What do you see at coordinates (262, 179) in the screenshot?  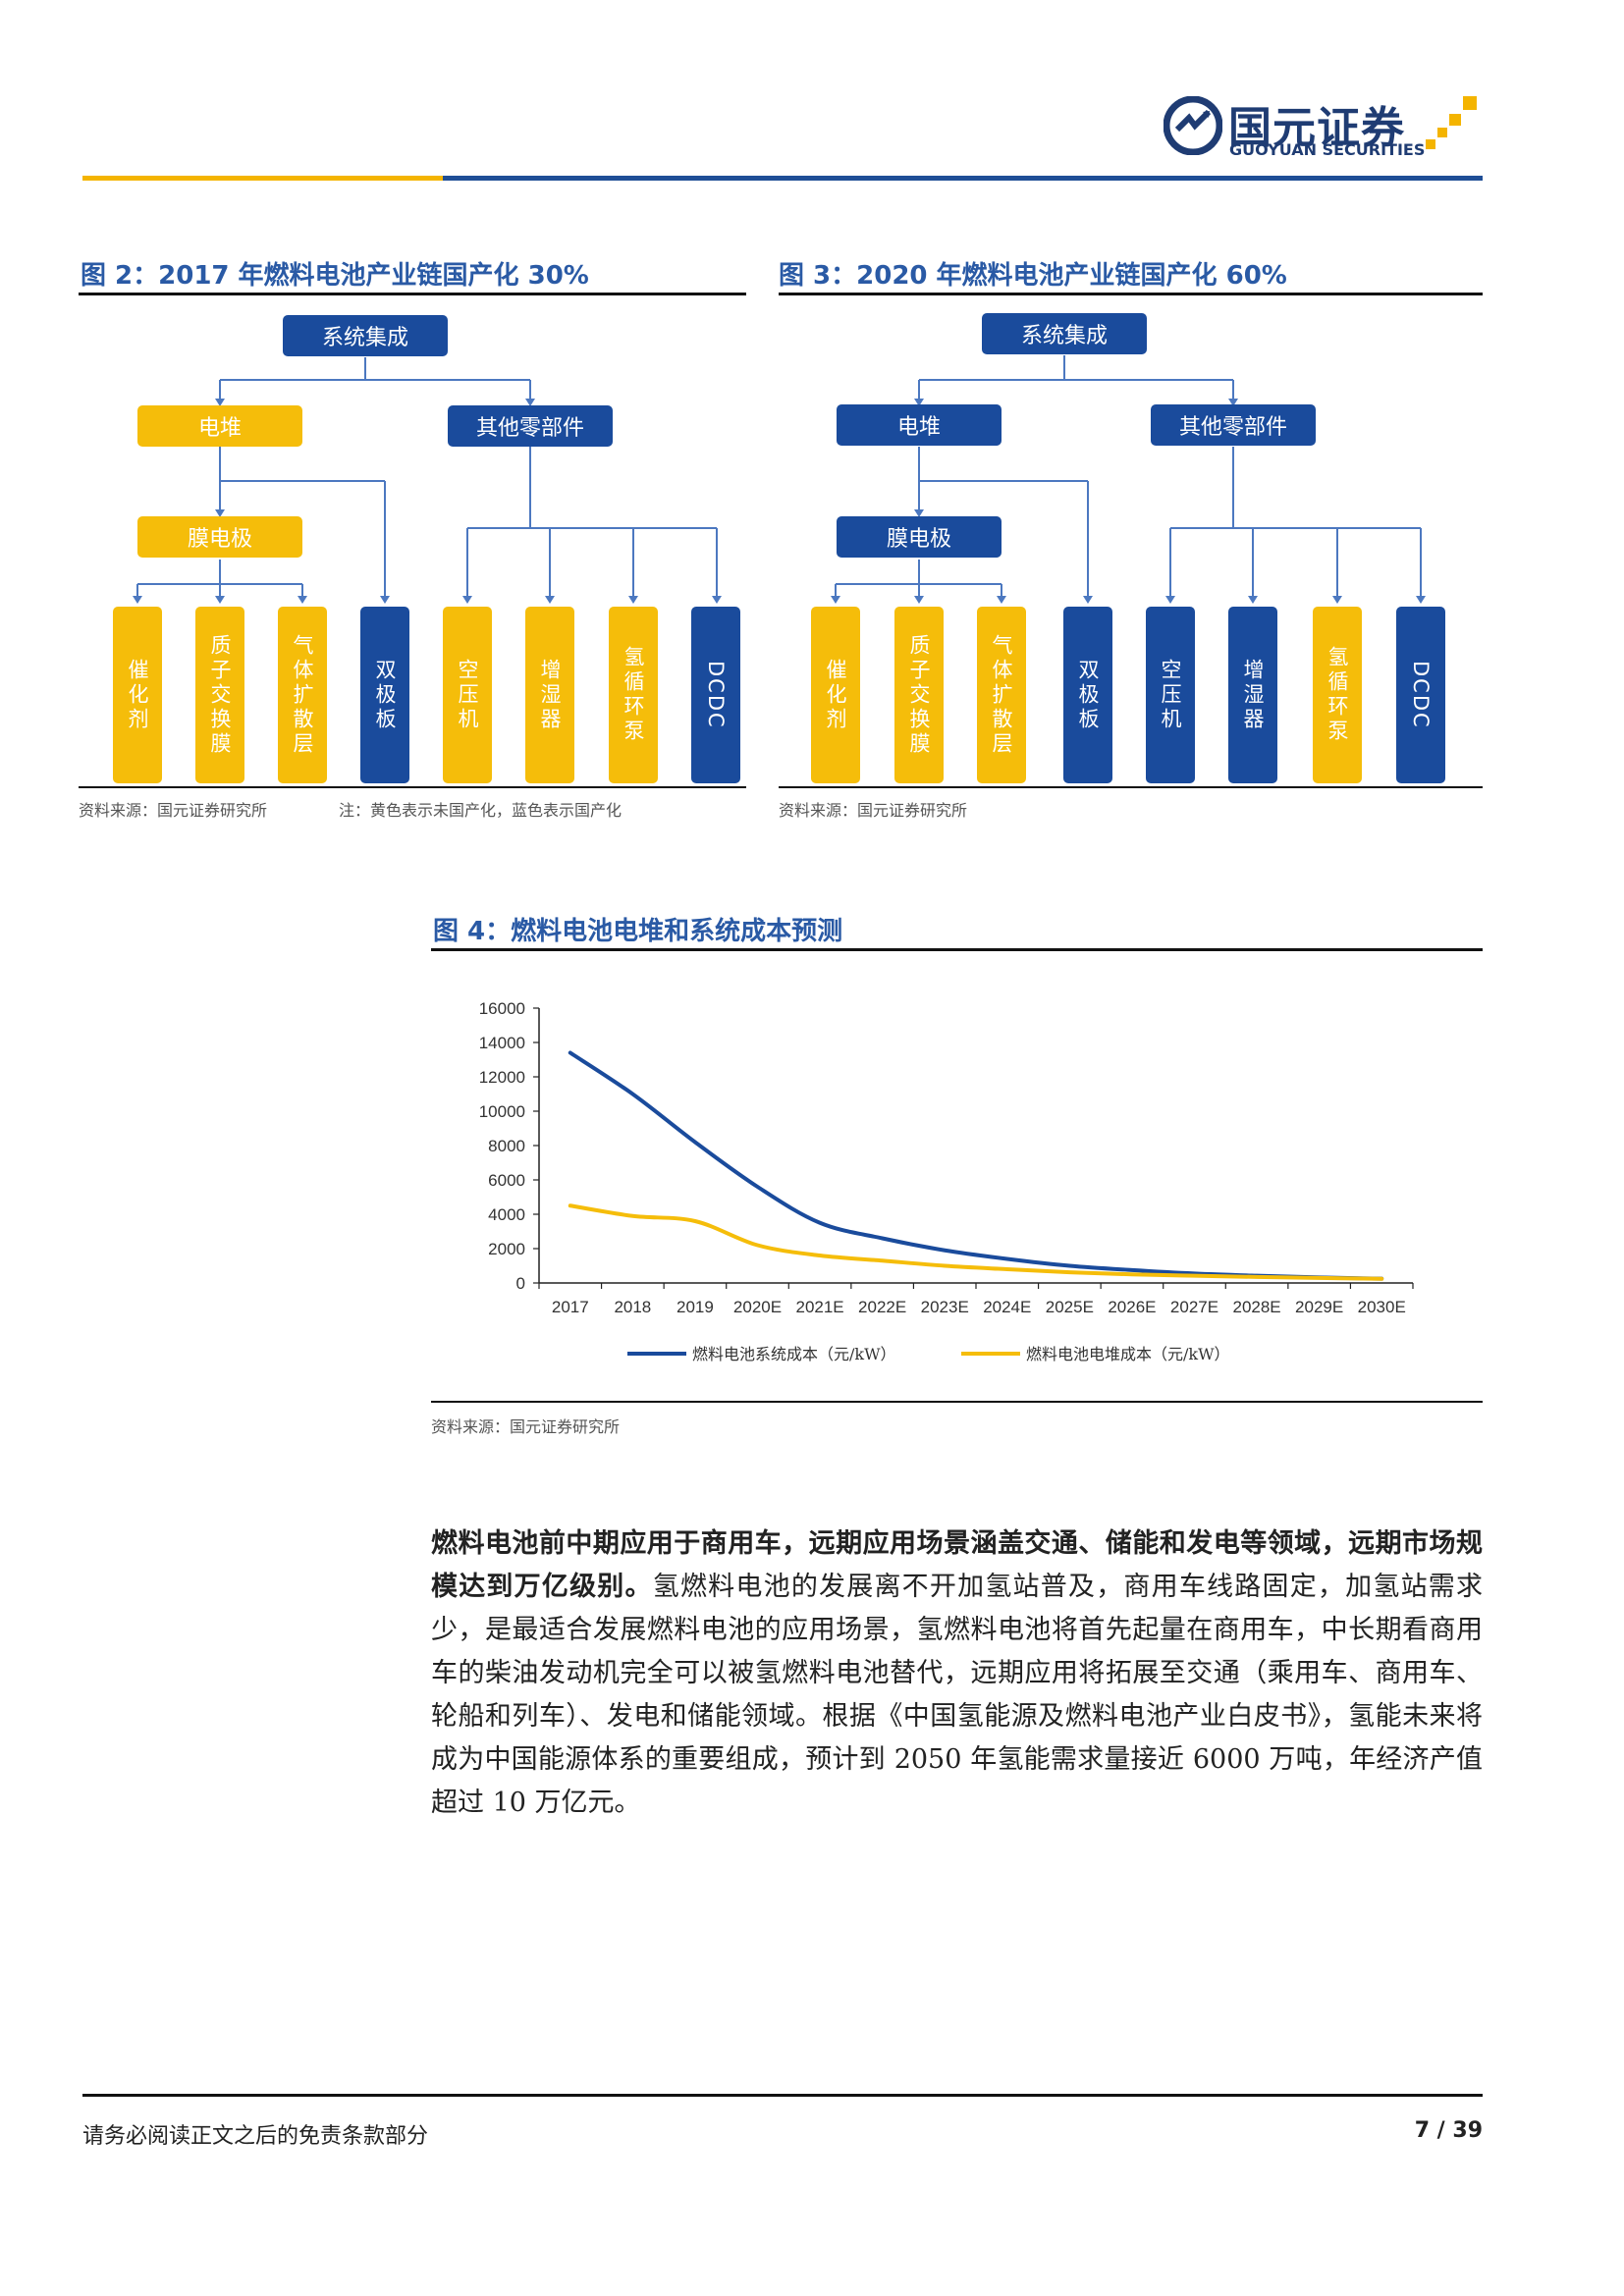 I see `header-accent-line` at bounding box center [262, 179].